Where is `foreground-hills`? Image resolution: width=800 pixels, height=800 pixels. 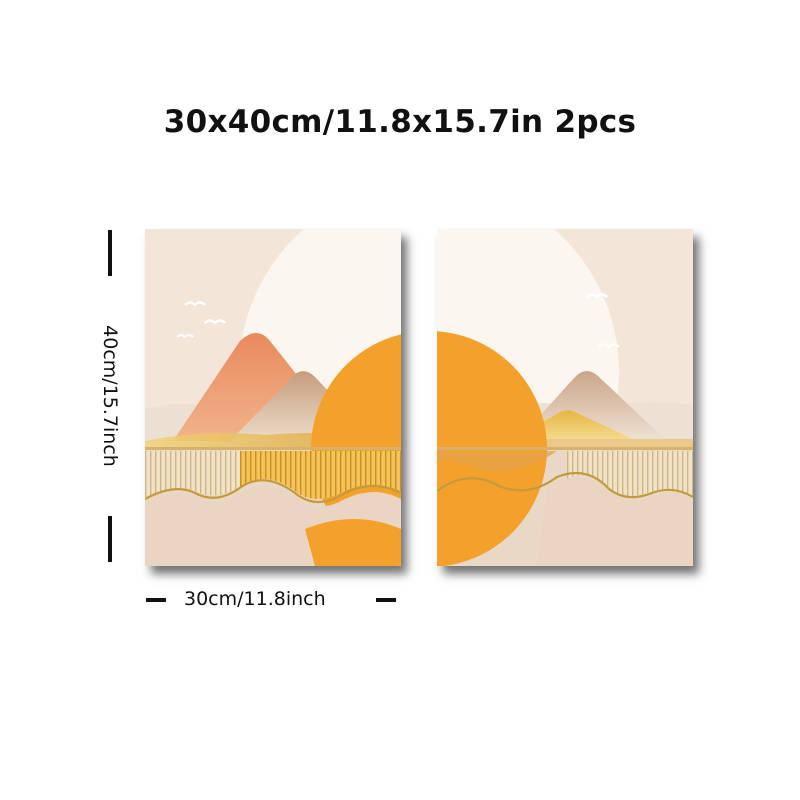
foreground-hills is located at coordinates (615, 521).